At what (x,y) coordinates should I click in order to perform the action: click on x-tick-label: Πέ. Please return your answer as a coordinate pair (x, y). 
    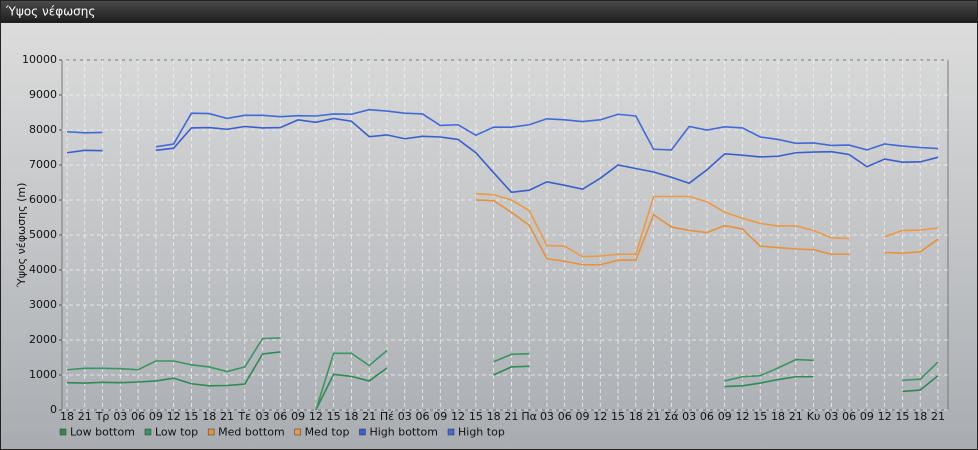
    Looking at the image, I should click on (387, 416).